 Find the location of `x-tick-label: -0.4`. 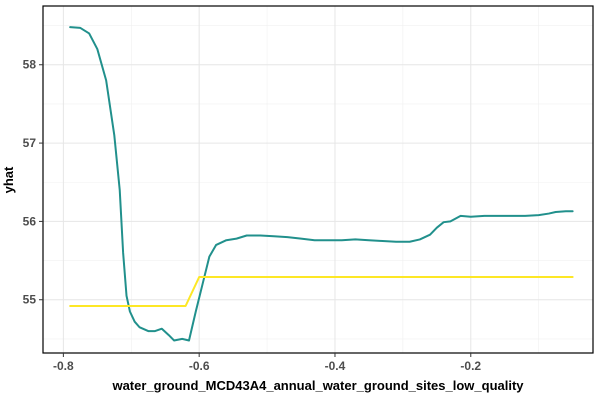

x-tick-label: -0.4 is located at coordinates (335, 366).